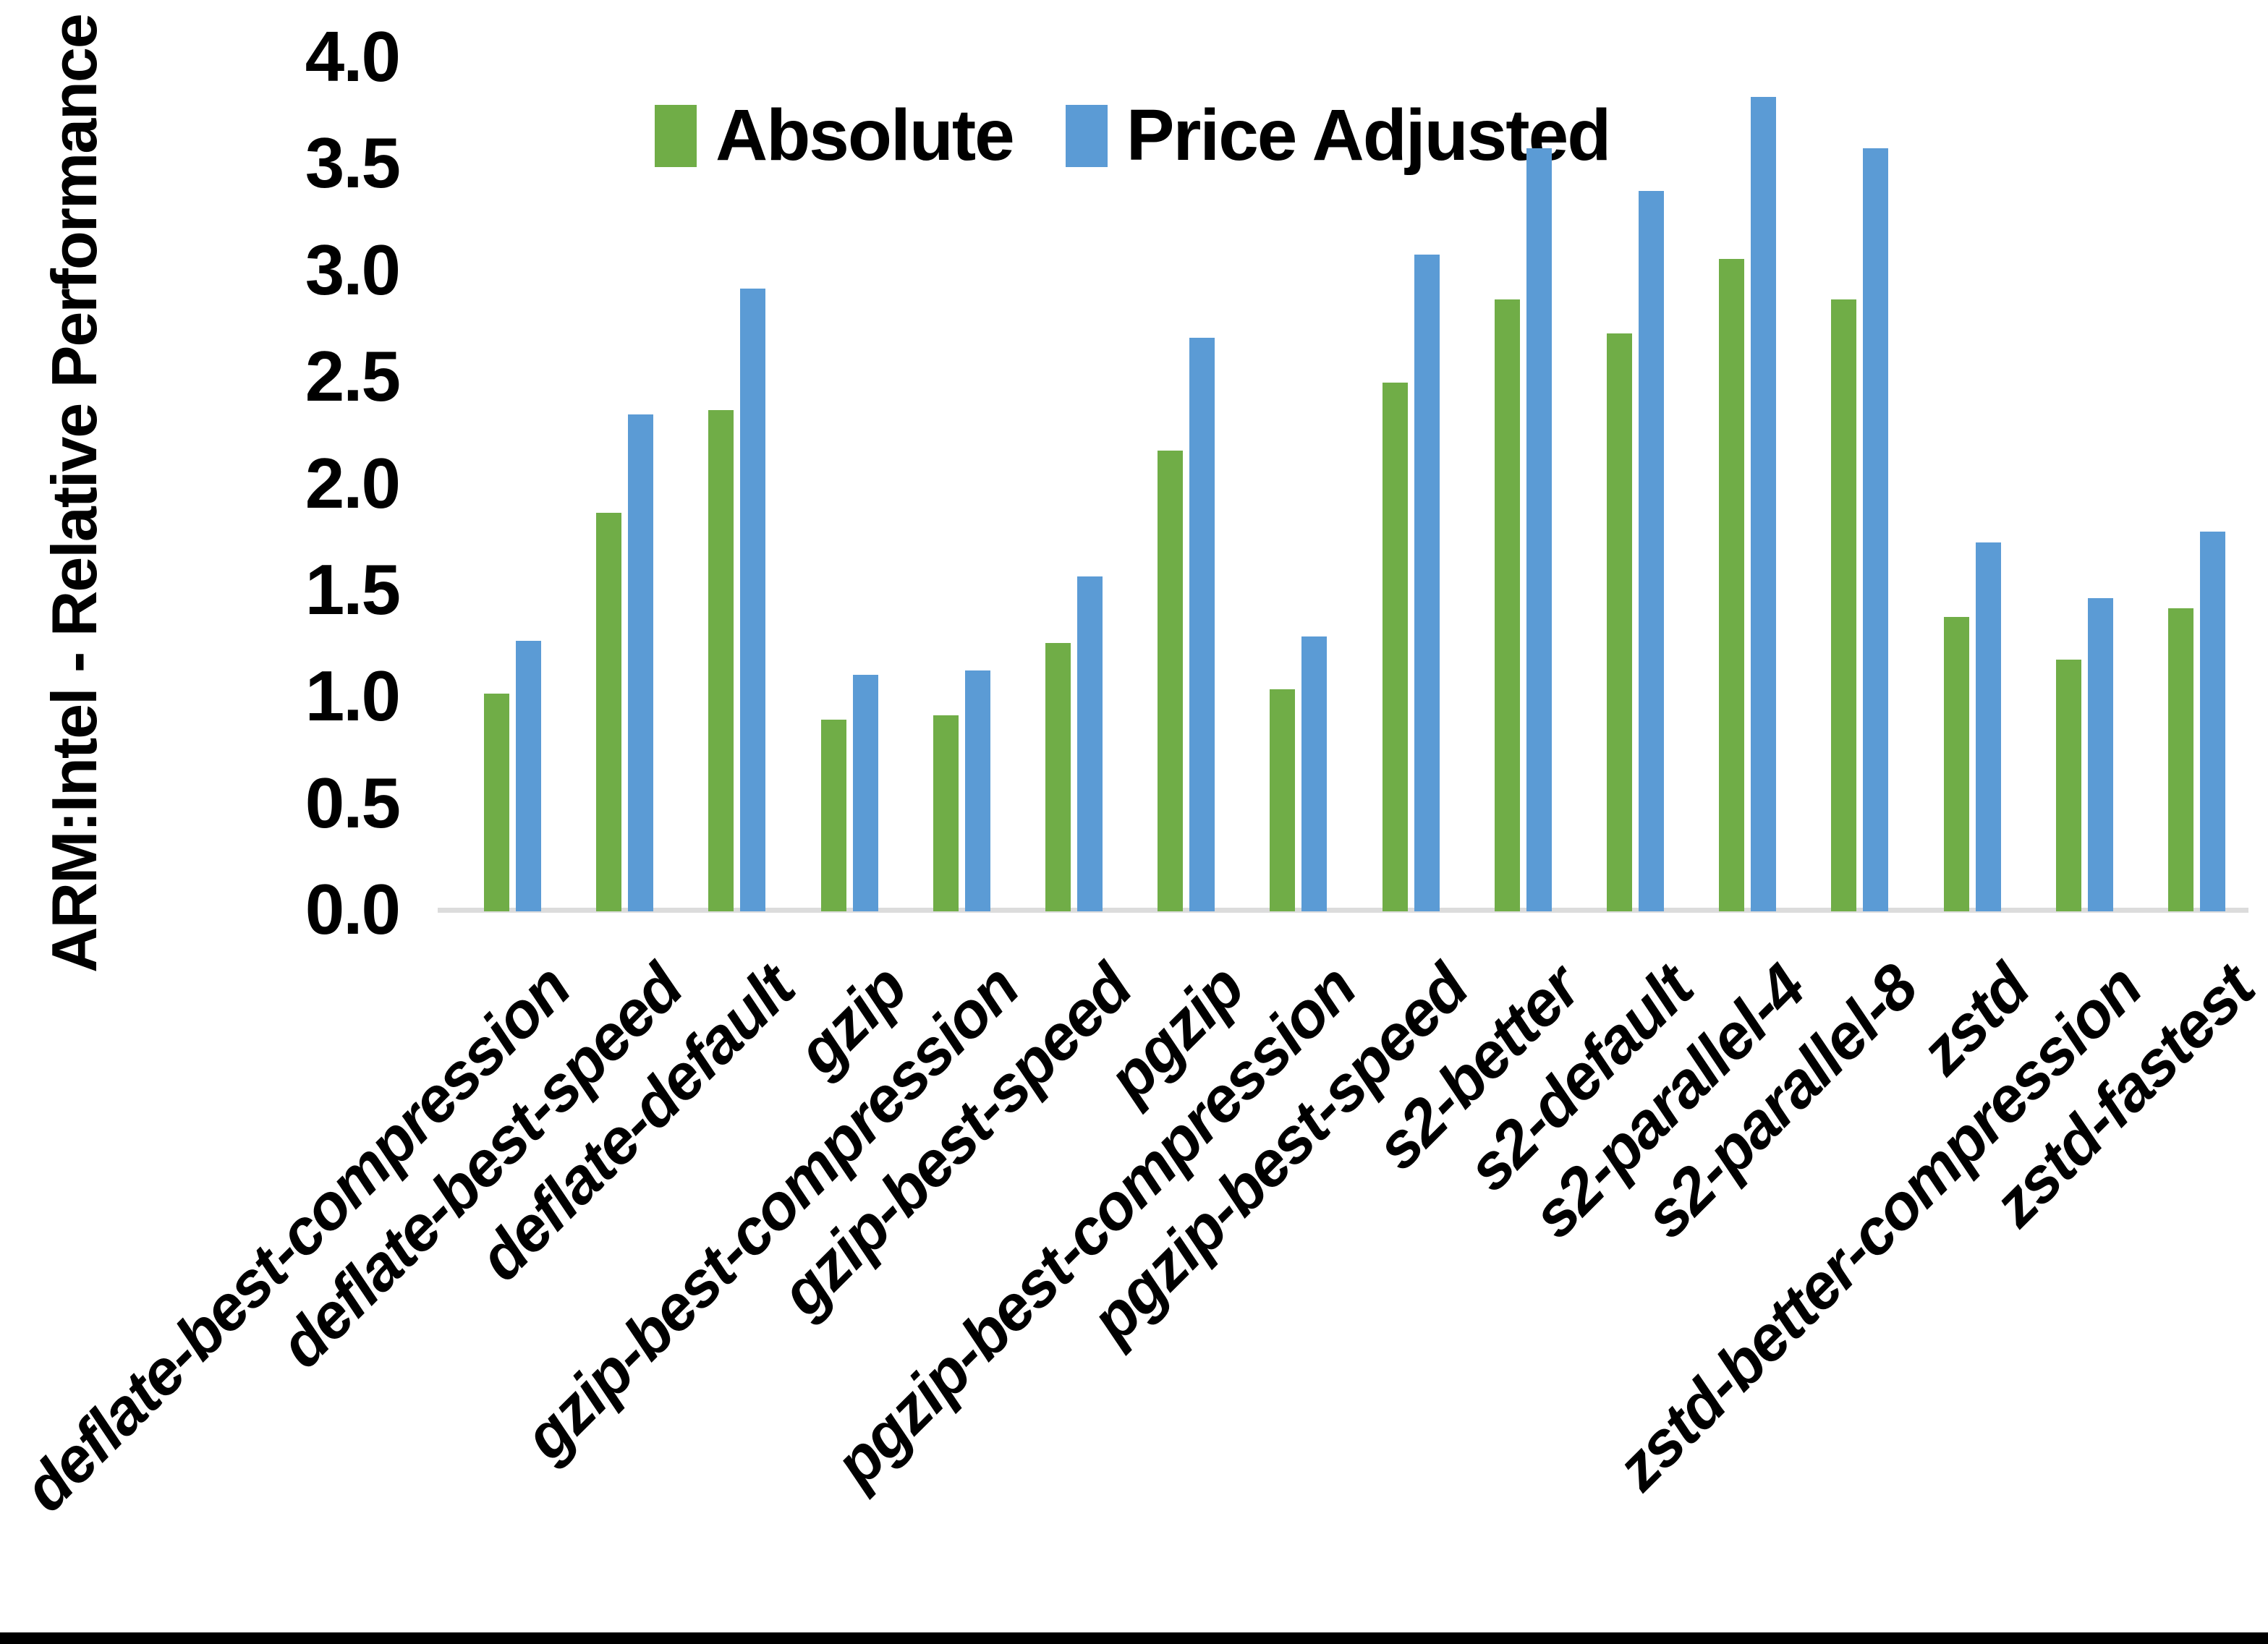 Image resolution: width=2268 pixels, height=1644 pixels. I want to click on bar-absolute-zstd, so click(1956, 764).